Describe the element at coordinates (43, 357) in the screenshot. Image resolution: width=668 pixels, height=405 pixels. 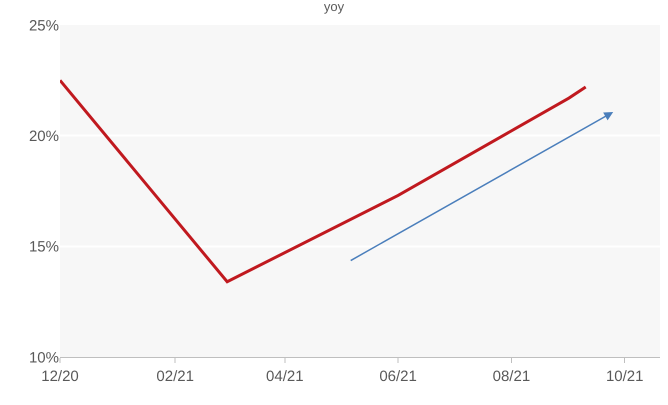
I see `y-tick-label: 10%` at that location.